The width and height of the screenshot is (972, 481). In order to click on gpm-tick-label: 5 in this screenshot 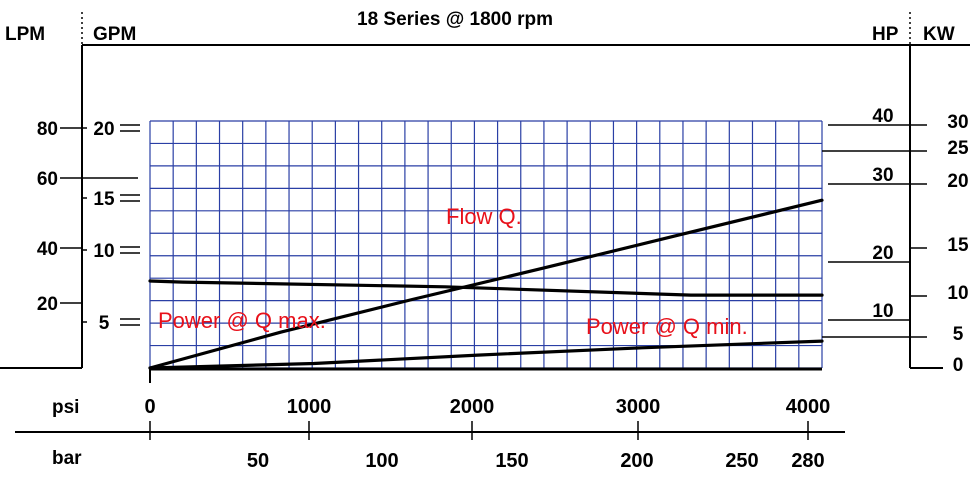, I will do `click(104, 323)`.